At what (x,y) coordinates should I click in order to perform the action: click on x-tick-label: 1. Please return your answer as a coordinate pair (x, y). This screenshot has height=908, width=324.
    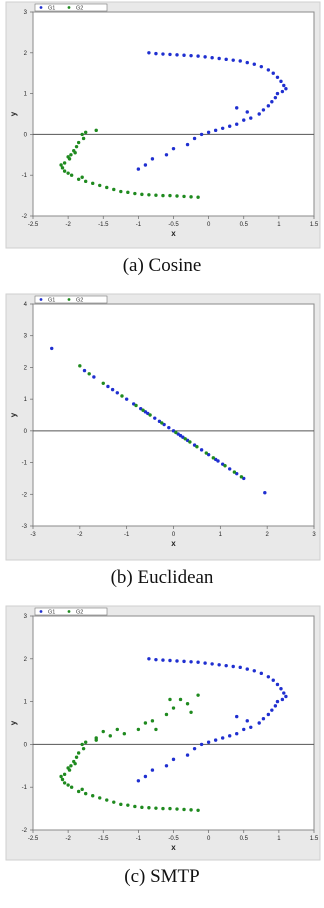
    Looking at the image, I should click on (221, 535).